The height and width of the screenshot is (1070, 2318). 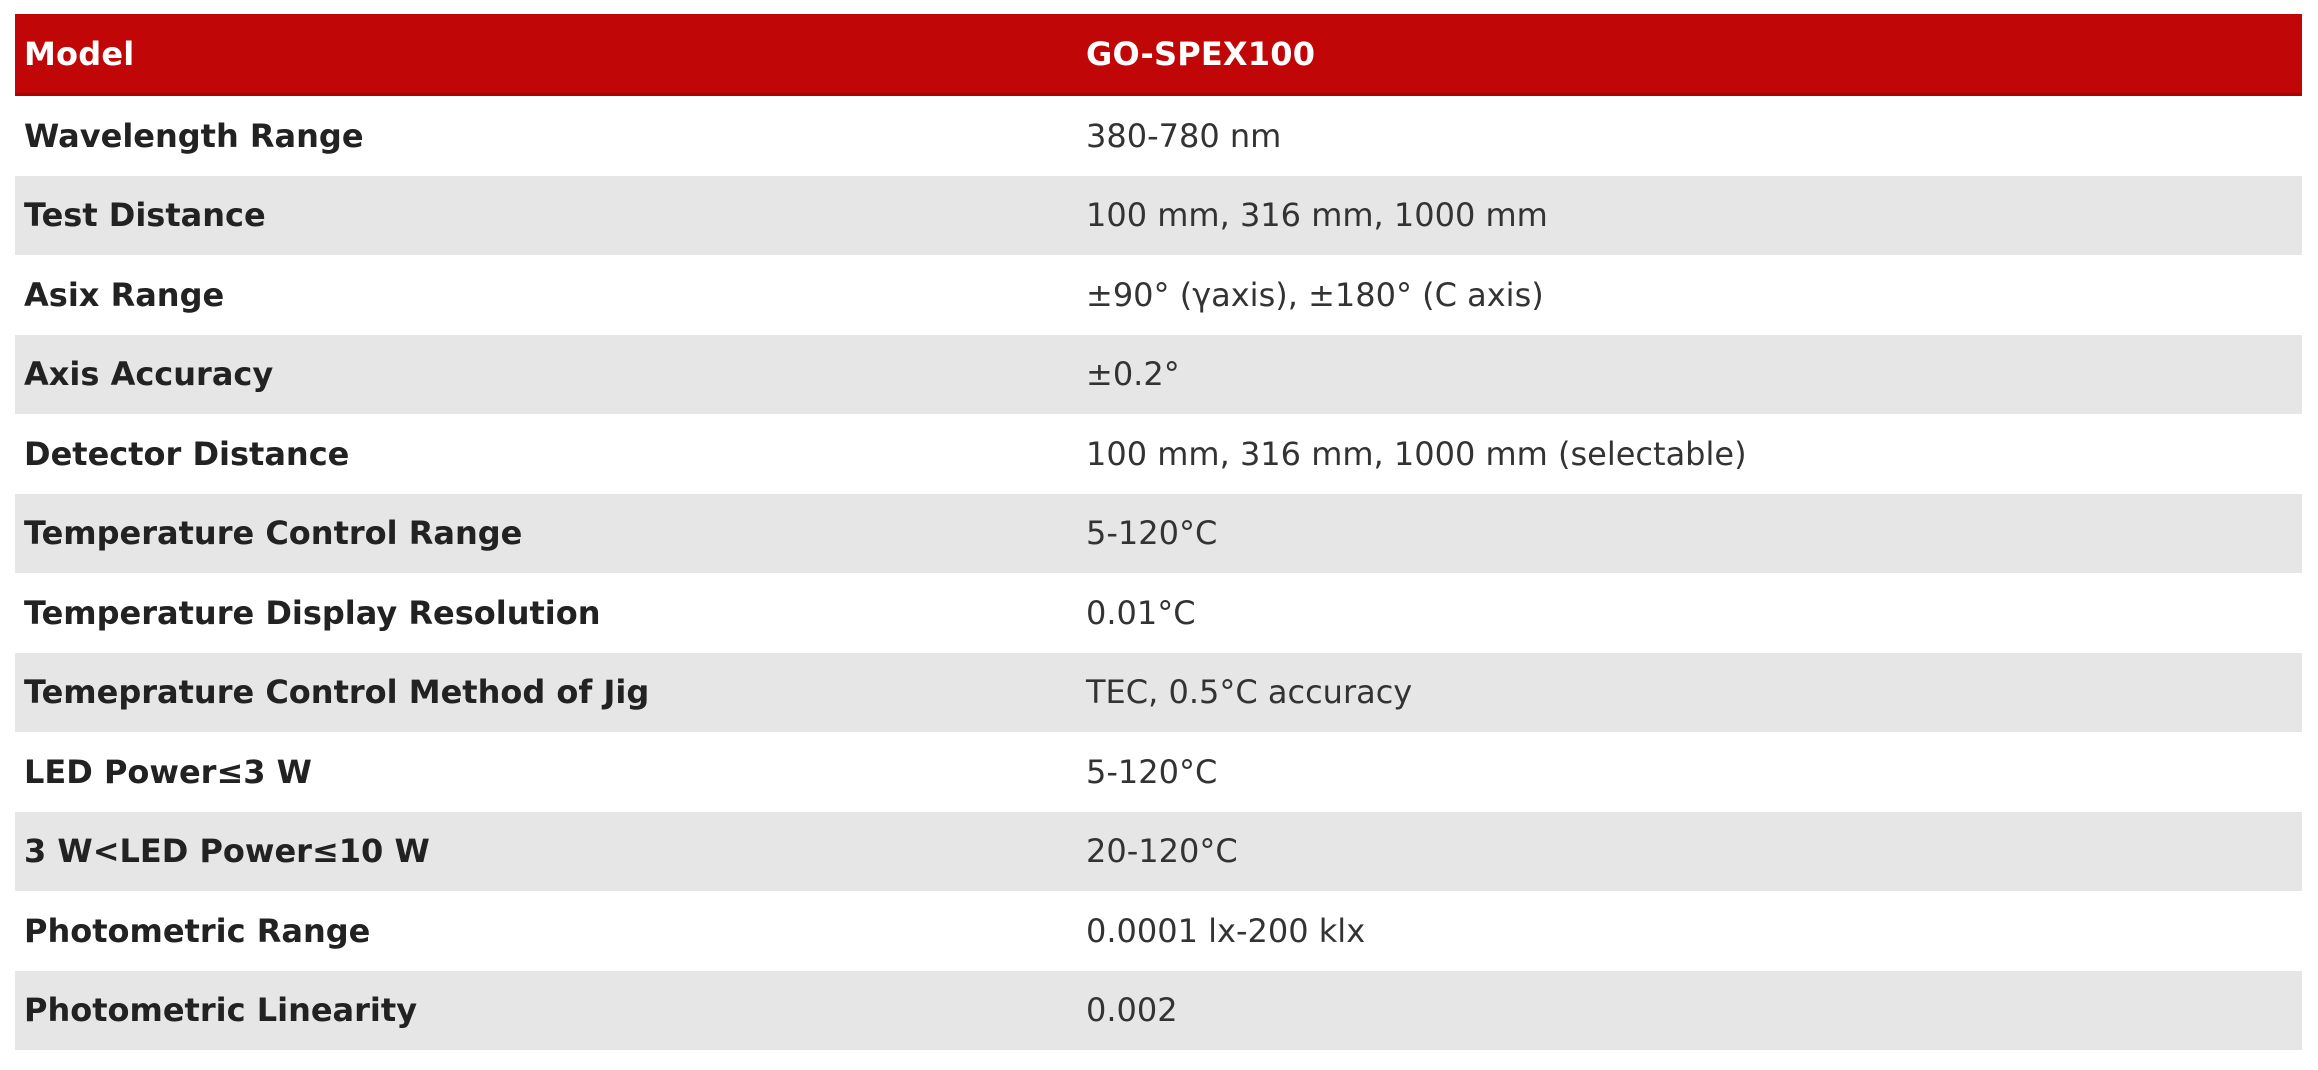 I want to click on table-row: Test Distance 100 mm, 316 mm, 1000 mm, so click(x=1158, y=215).